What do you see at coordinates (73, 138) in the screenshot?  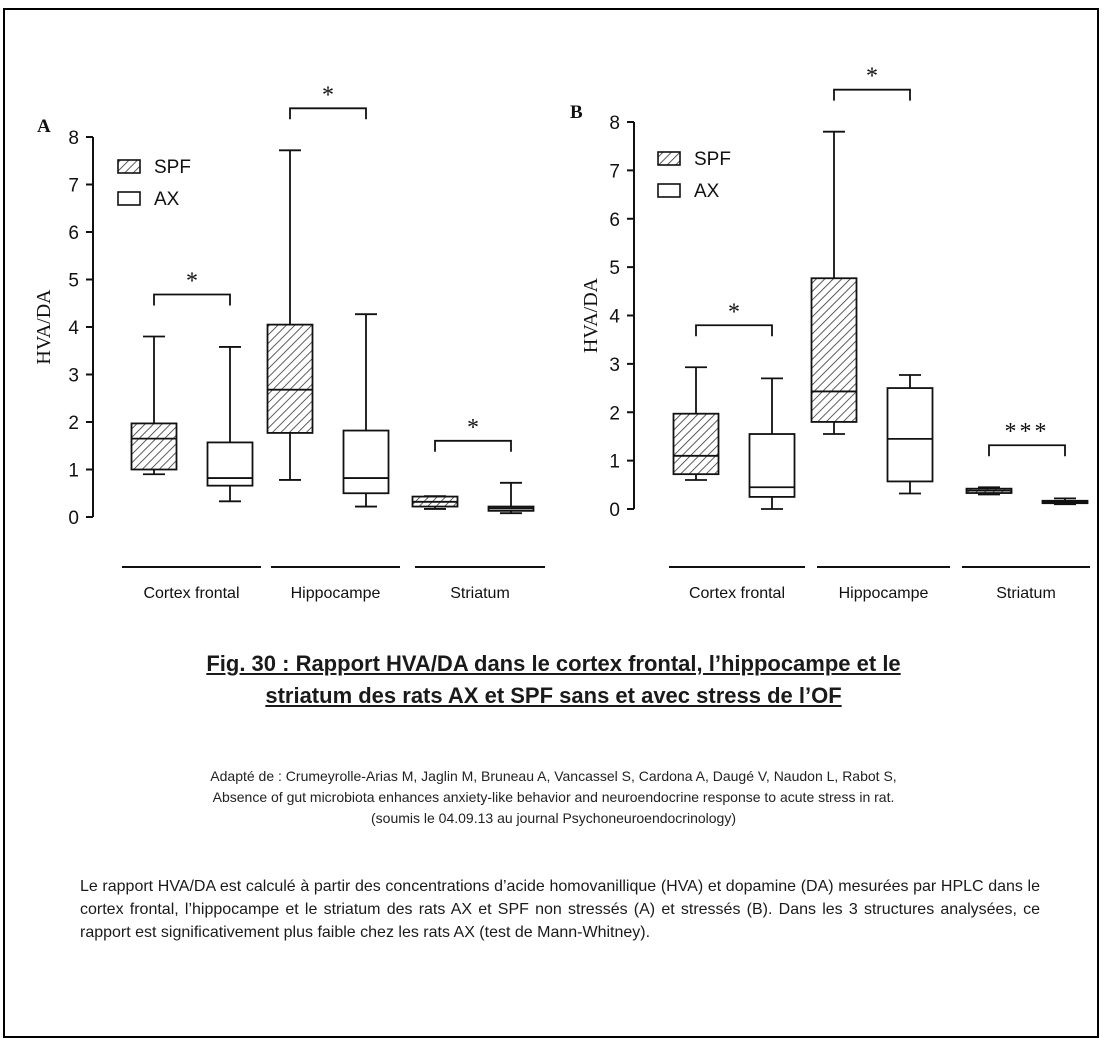 I see `panel-a-y-tick-label: 8` at bounding box center [73, 138].